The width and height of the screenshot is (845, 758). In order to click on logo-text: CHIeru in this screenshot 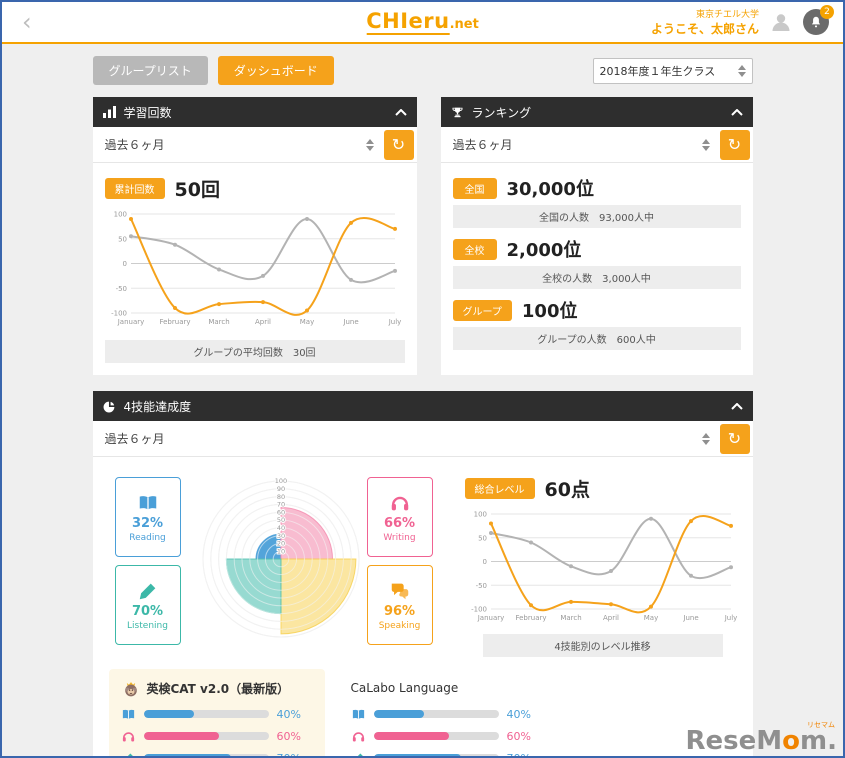, I will do `click(408, 22)`.